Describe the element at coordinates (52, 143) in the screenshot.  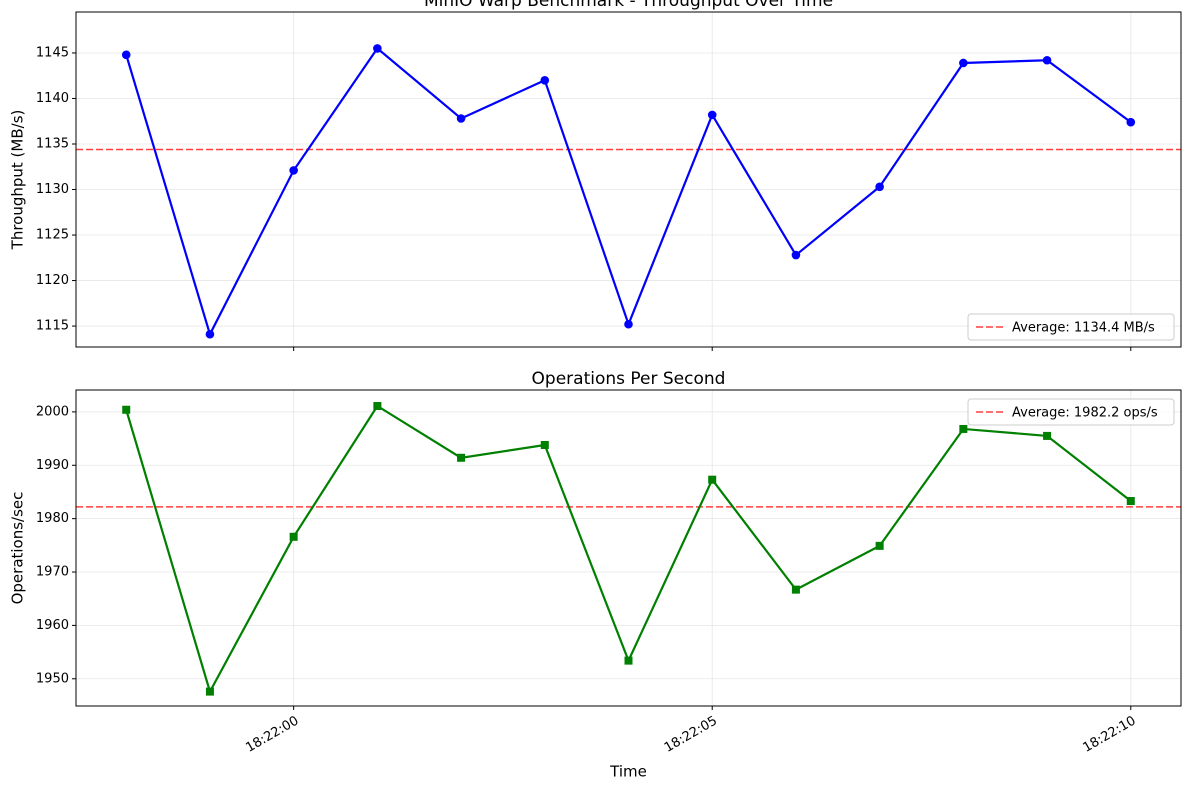
I see `y-tick-label: 1135` at that location.